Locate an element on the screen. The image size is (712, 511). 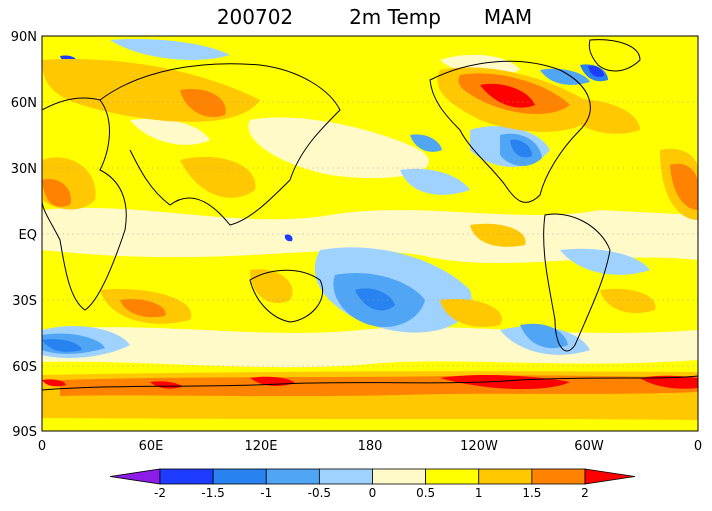
colorbar-tick-label: -2 is located at coordinates (160, 493).